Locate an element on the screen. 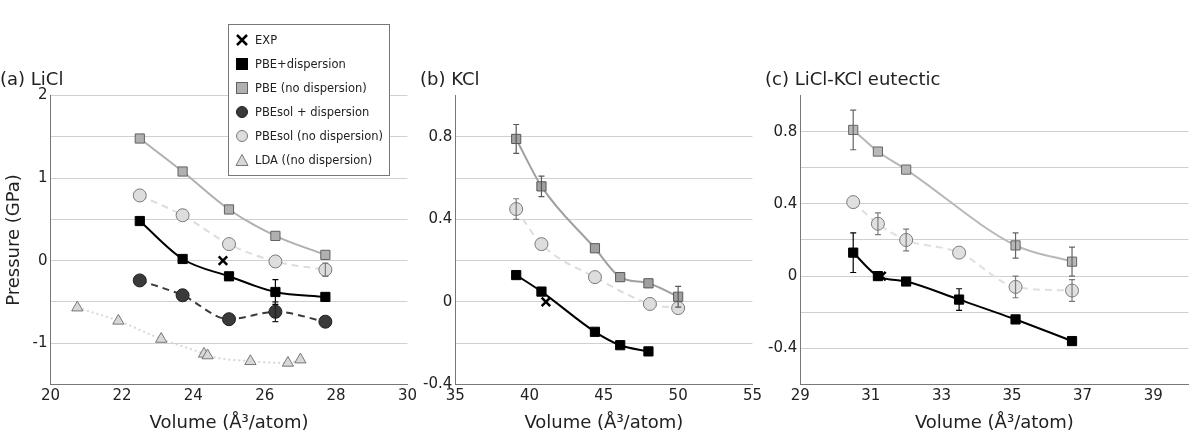  y-tick-label: -0.4 is located at coordinates (782, 347).